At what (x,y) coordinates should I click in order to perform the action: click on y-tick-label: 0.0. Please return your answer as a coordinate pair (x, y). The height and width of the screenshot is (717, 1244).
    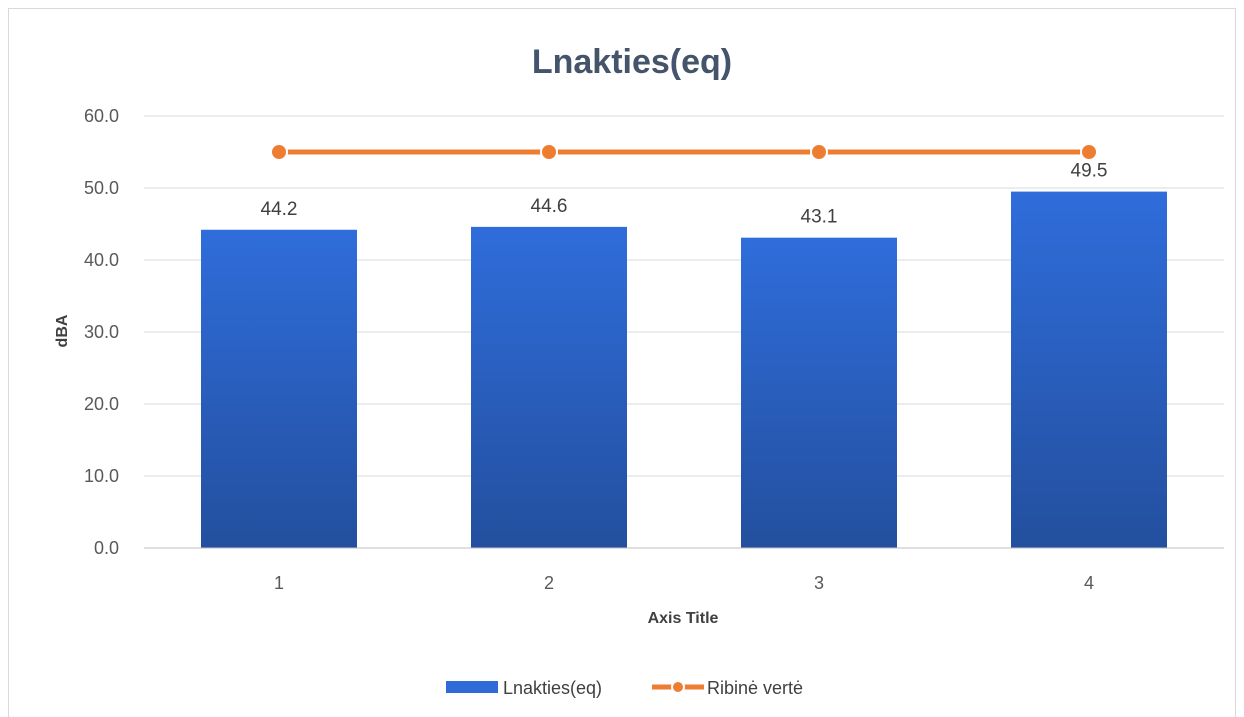
    Looking at the image, I should click on (106, 548).